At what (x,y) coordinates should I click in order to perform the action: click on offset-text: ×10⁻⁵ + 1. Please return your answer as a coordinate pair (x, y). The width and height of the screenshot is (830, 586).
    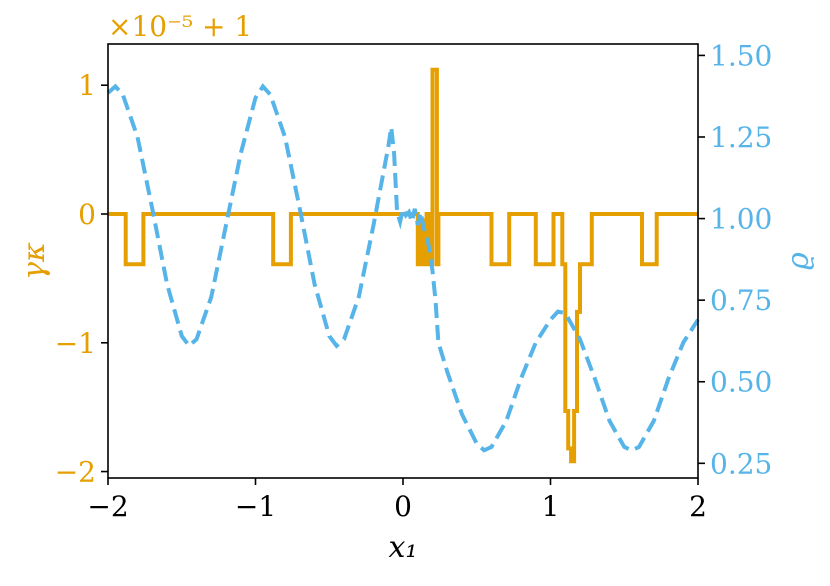
    Looking at the image, I should click on (180, 26).